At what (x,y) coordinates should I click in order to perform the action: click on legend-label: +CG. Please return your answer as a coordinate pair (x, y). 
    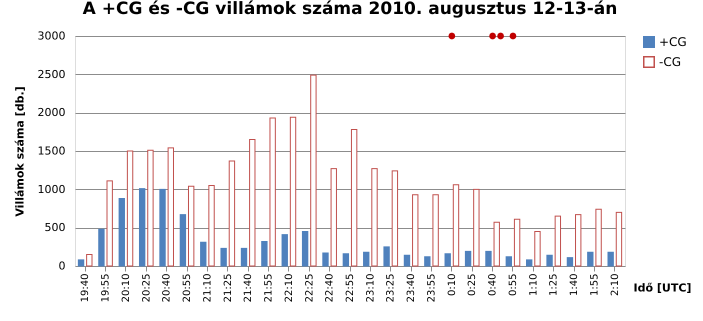
    Looking at the image, I should click on (673, 42).